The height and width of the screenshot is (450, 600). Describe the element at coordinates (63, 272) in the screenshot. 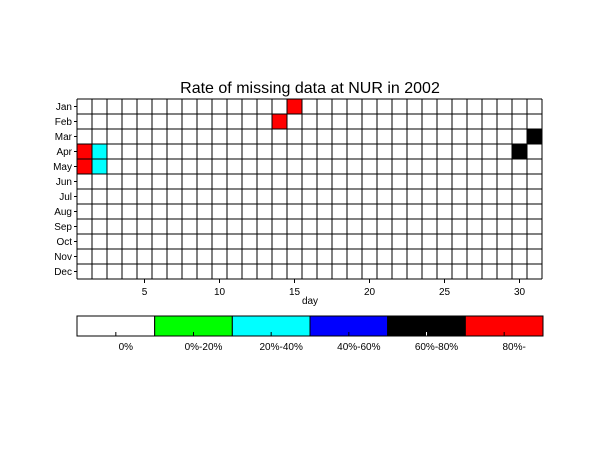

I see `y-tick-label: Dec` at that location.